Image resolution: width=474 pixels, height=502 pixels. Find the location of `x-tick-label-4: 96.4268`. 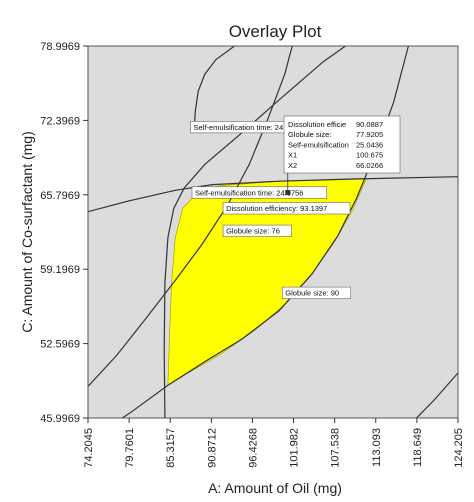

x-tick-label-4: 96.4268 is located at coordinates (253, 448).